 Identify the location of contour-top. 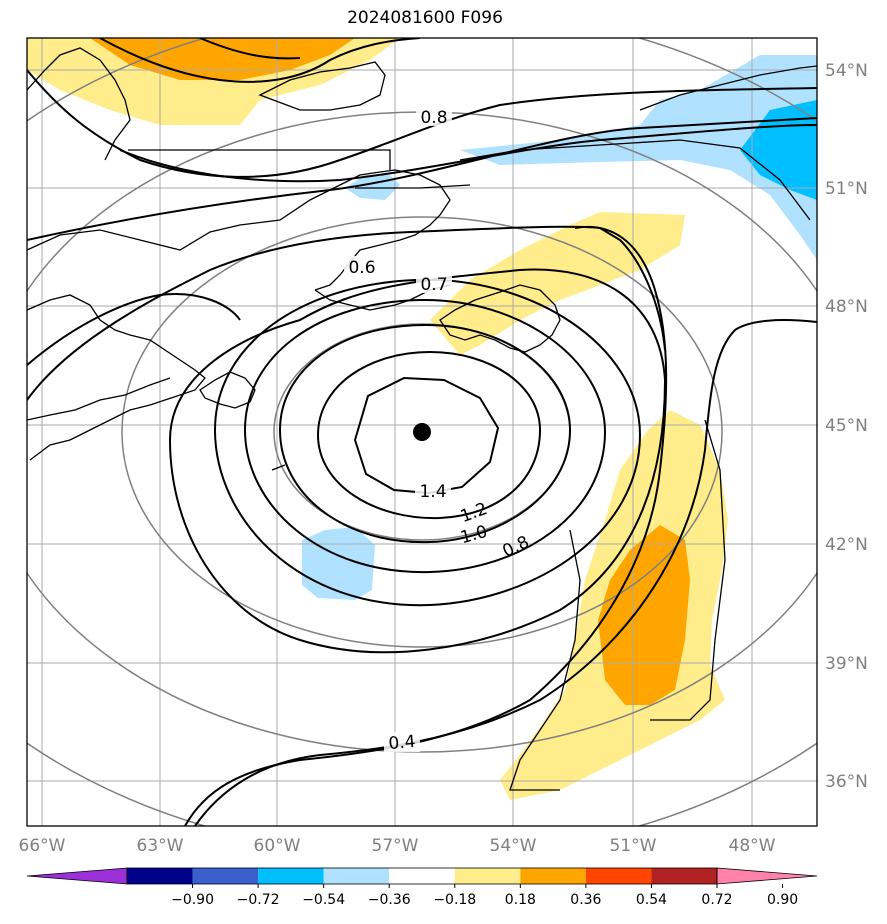
(260, 60).